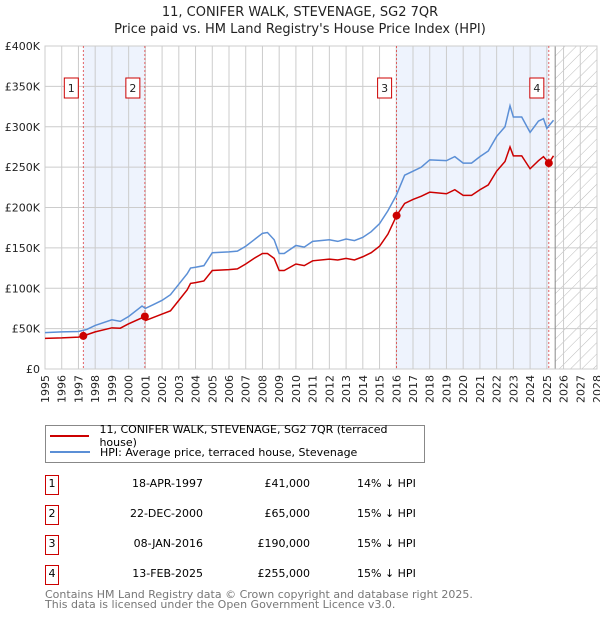  Describe the element at coordinates (52, 485) in the screenshot. I see `transaction-number: 1` at that location.